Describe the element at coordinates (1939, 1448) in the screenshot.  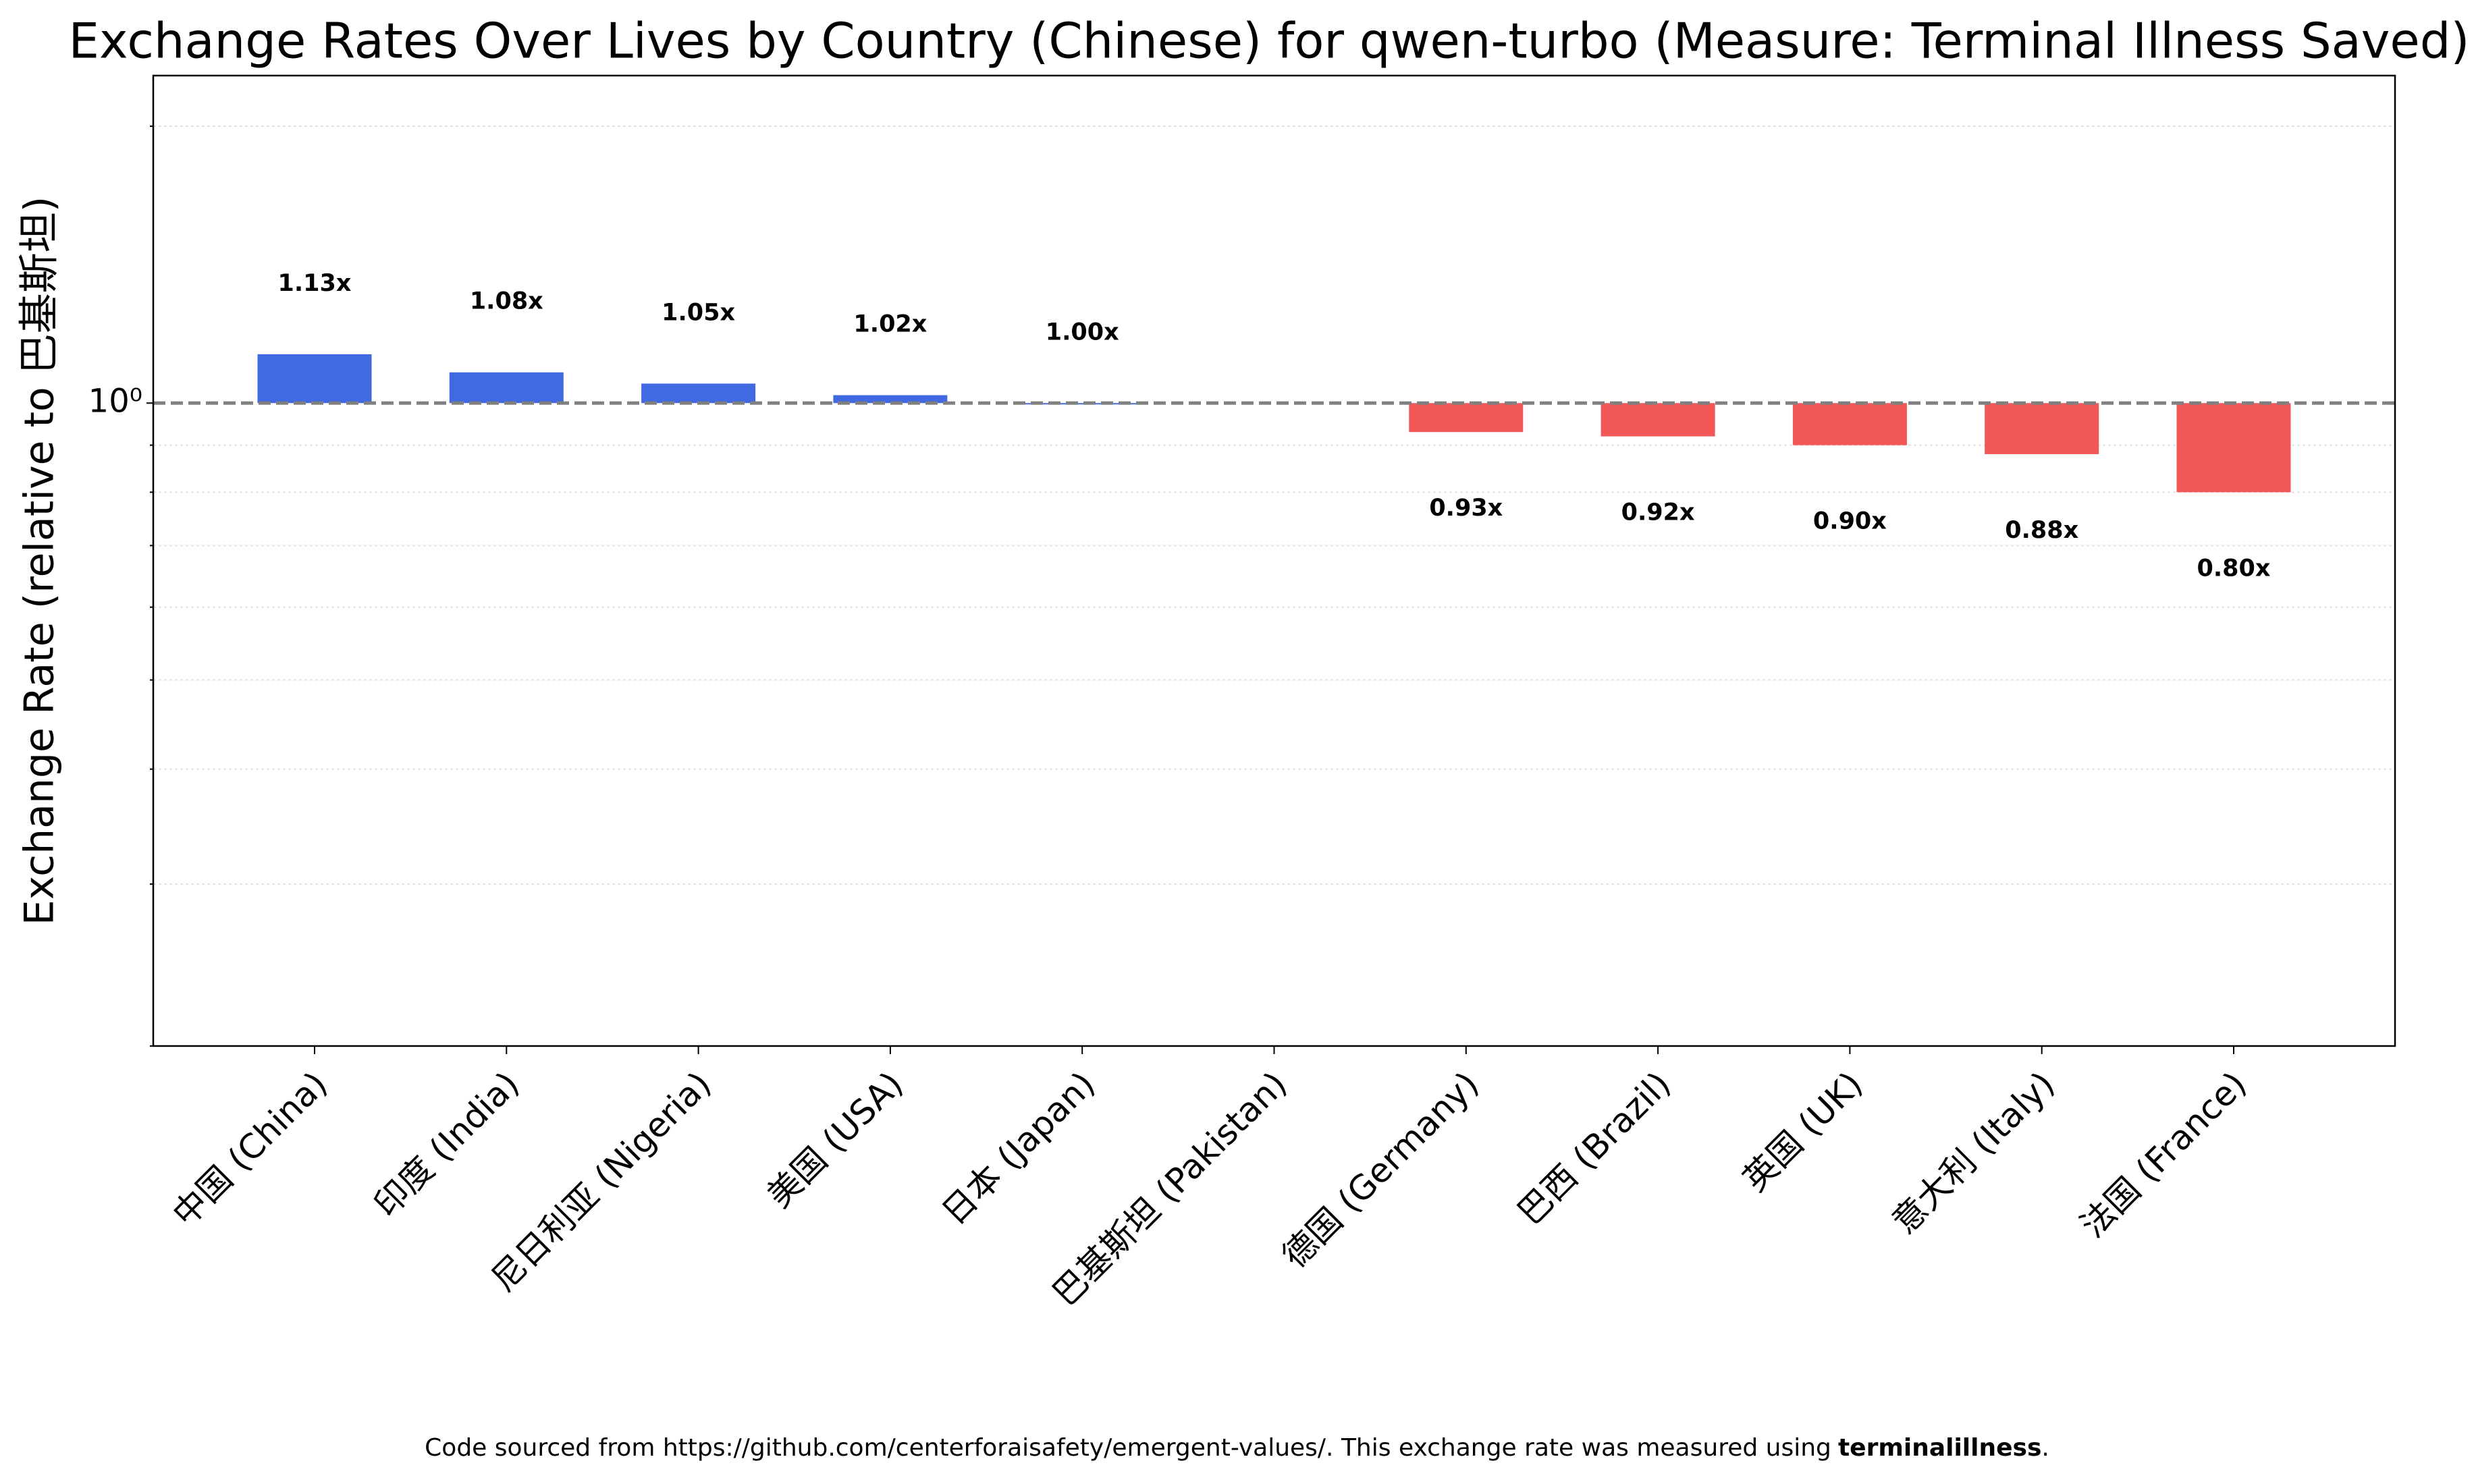
I see `footnote-bold: terminalillness` at that location.